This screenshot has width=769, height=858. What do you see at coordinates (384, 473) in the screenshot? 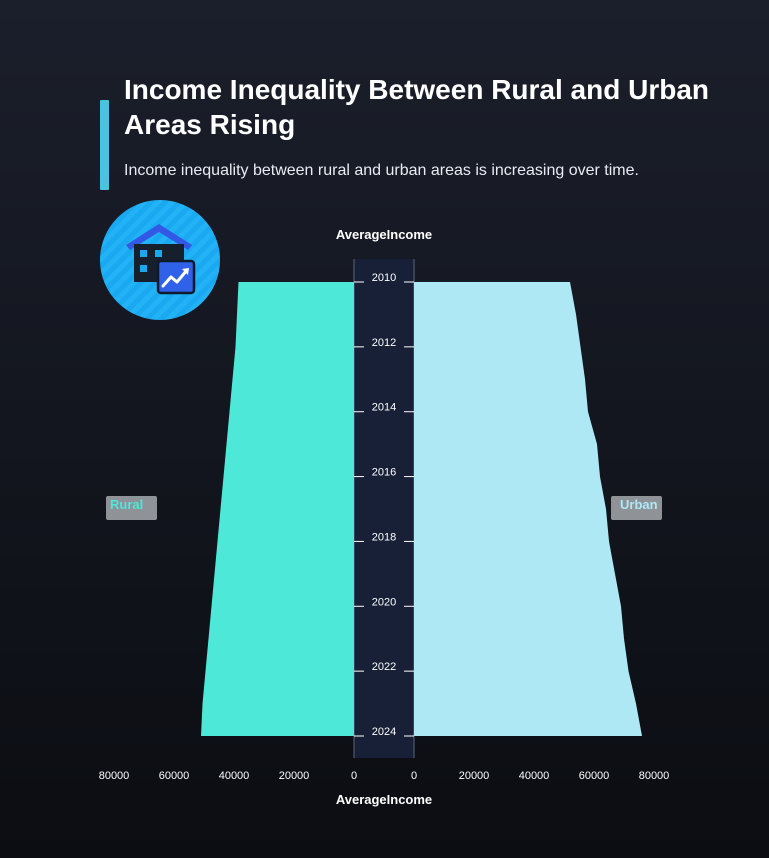
I see `year-tick-label: 2016` at bounding box center [384, 473].